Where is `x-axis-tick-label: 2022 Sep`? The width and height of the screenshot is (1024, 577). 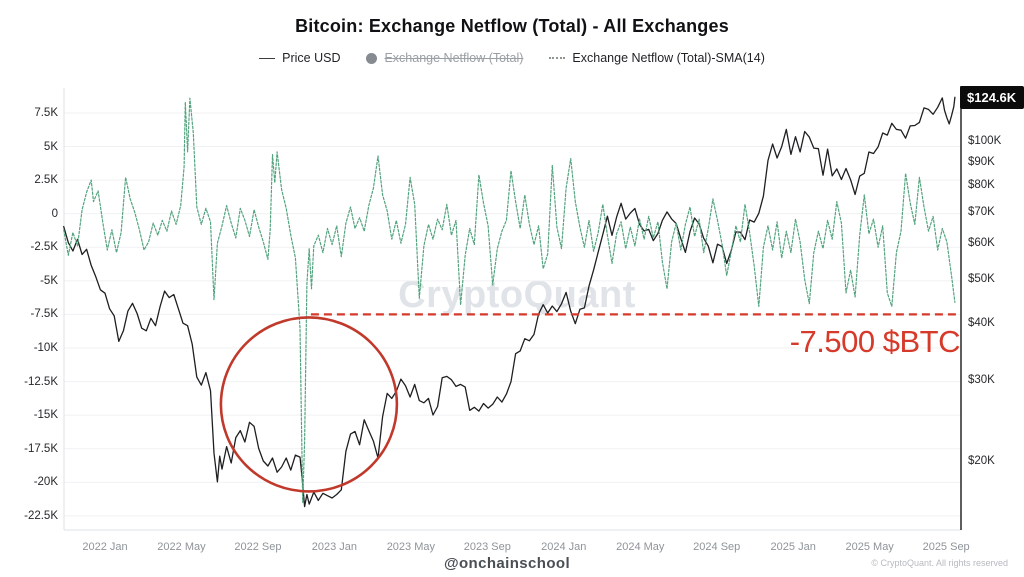
x-axis-tick-label: 2022 Sep is located at coordinates (258, 547).